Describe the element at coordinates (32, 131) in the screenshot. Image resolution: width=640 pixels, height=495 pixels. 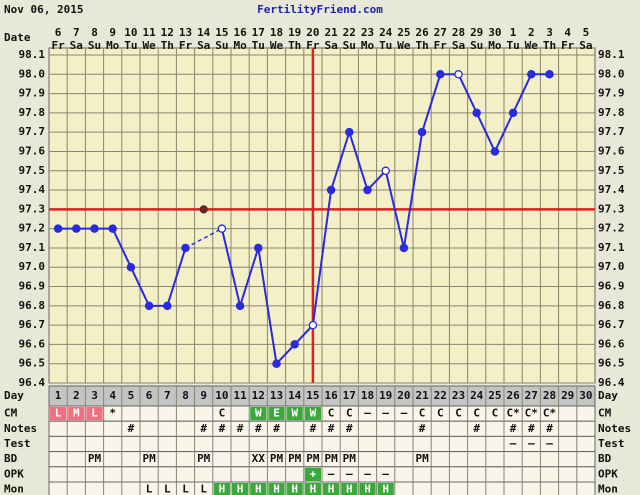
I see `y-tick-label: 97.7` at that location.